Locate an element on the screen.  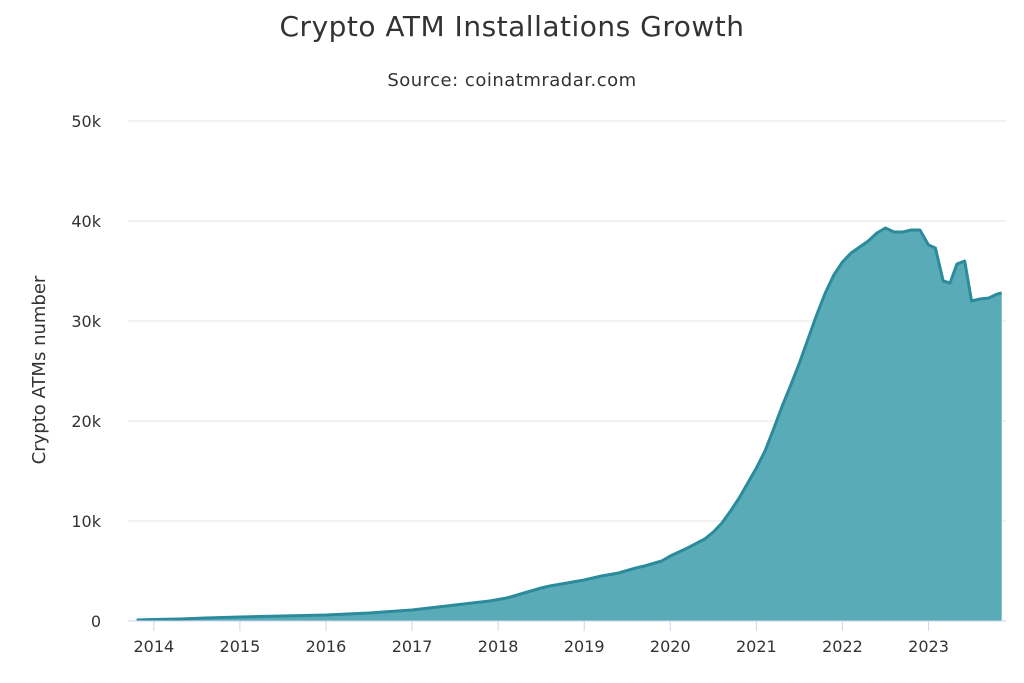
y-axis-ticks: 0 10k 20k 30k 40k 50k is located at coordinates (86, 371).